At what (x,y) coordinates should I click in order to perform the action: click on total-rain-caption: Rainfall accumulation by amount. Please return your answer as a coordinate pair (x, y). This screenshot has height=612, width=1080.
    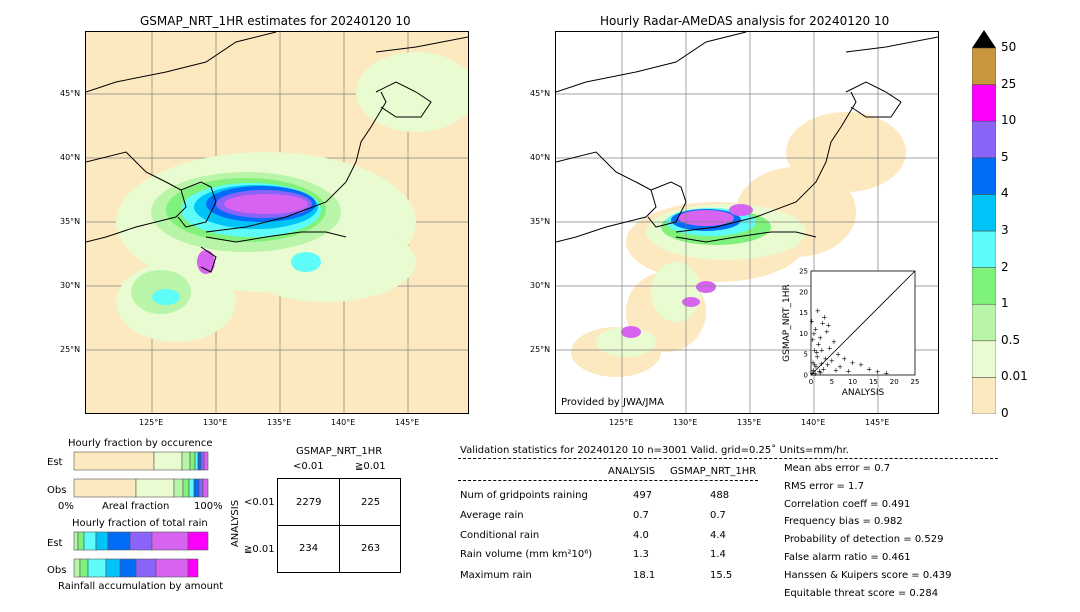
    Looking at the image, I should click on (141, 586).